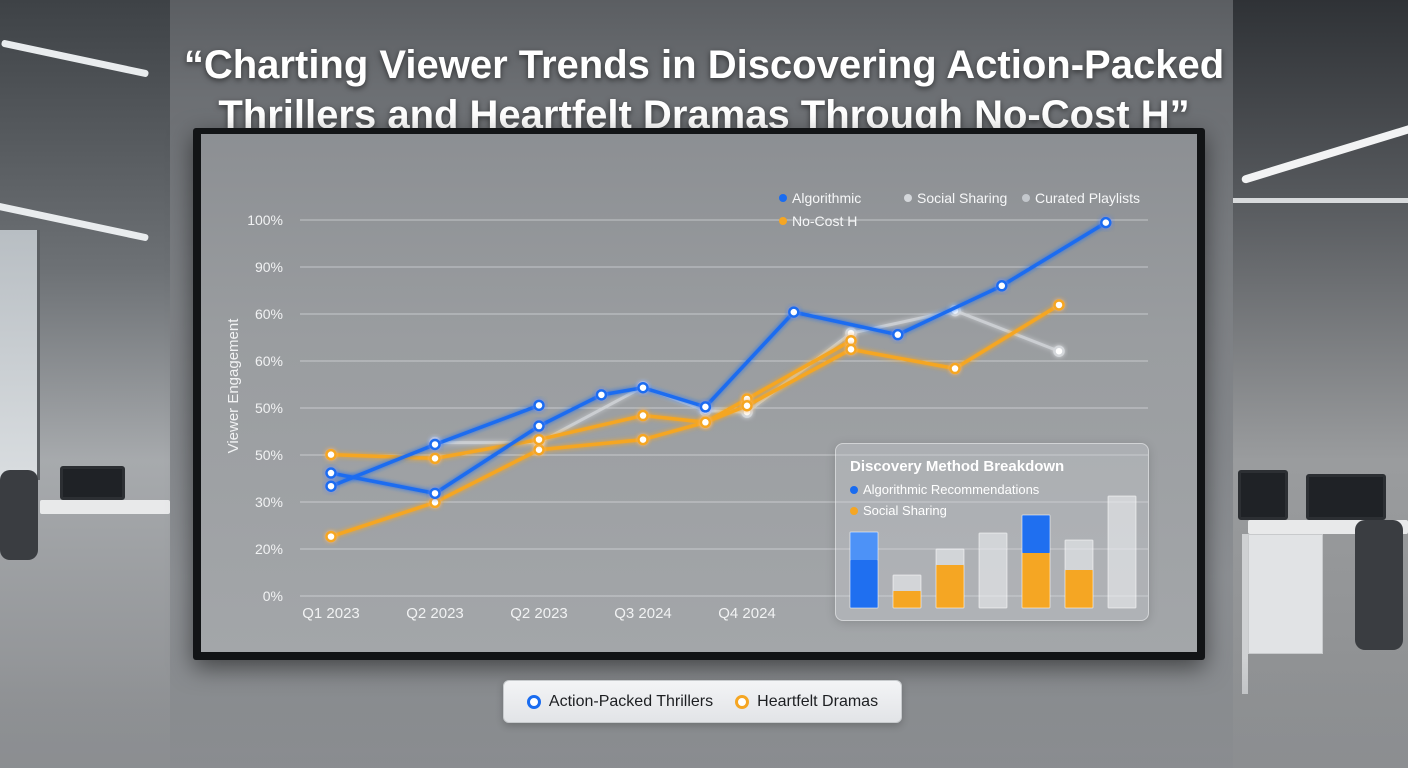 Image resolution: width=1408 pixels, height=768 pixels. Describe the element at coordinates (742, 701) in the screenshot. I see `orange-ring-icon` at that location.